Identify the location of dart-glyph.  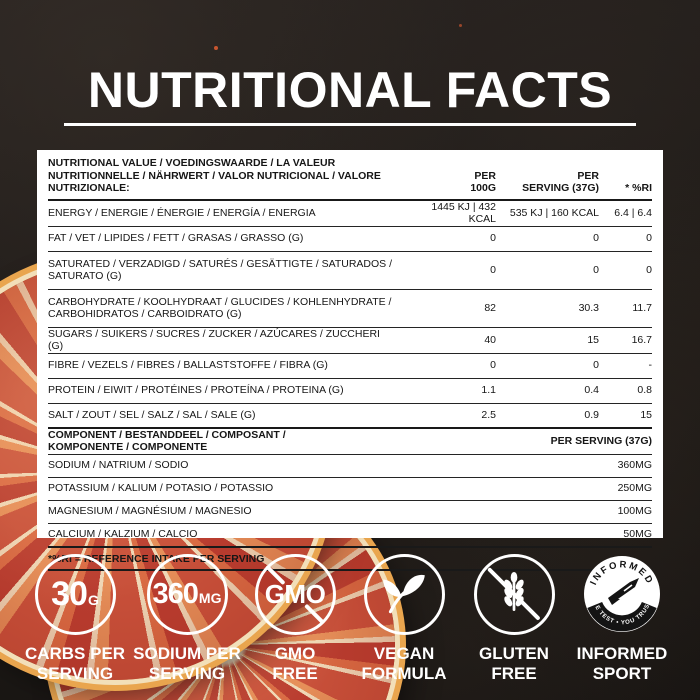
(623, 591).